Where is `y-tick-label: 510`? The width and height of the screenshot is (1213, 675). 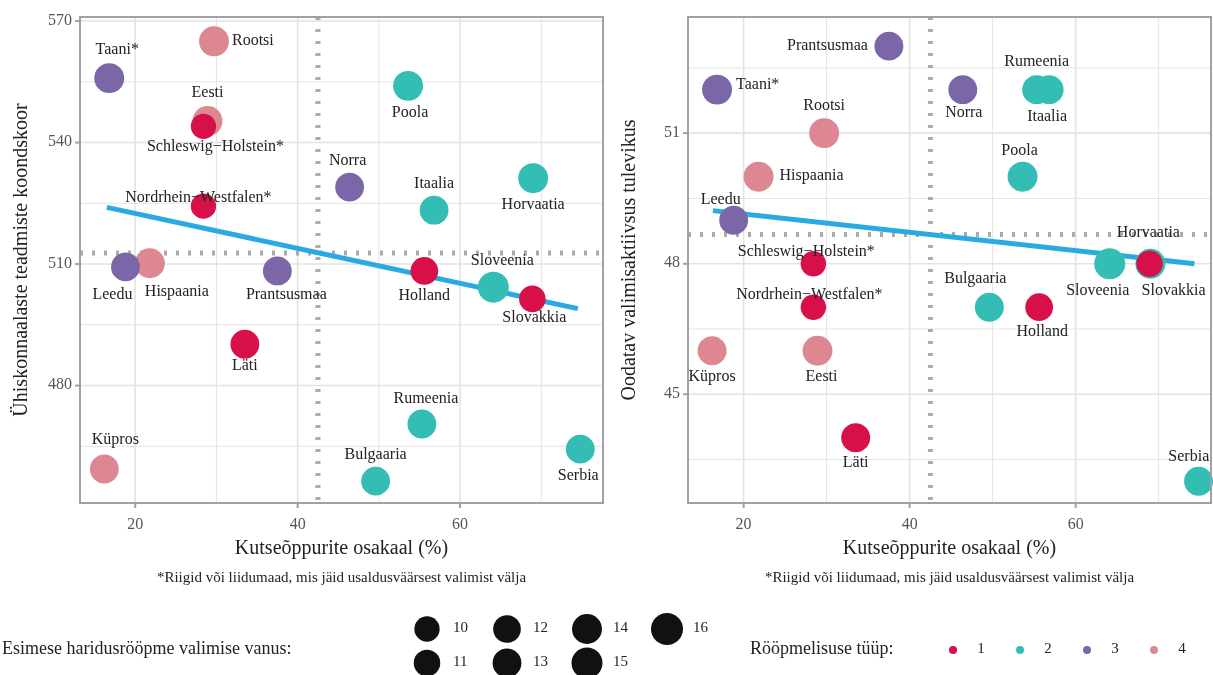 y-tick-label: 510 is located at coordinates (60, 262).